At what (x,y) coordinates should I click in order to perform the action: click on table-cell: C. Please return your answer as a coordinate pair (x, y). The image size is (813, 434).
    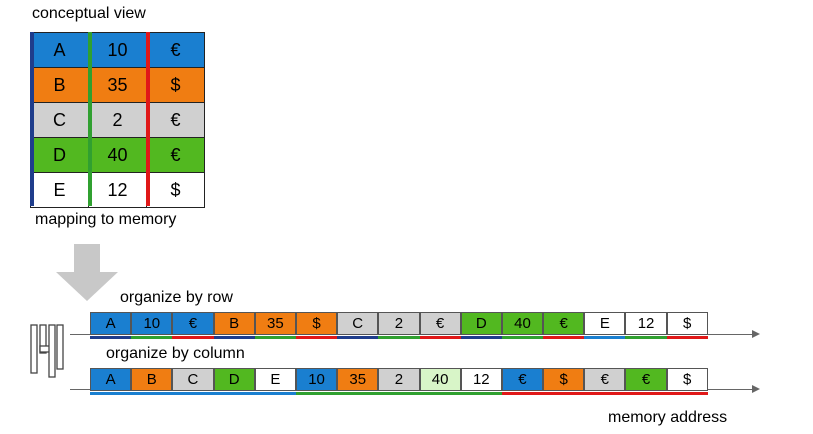
    Looking at the image, I should click on (59, 120).